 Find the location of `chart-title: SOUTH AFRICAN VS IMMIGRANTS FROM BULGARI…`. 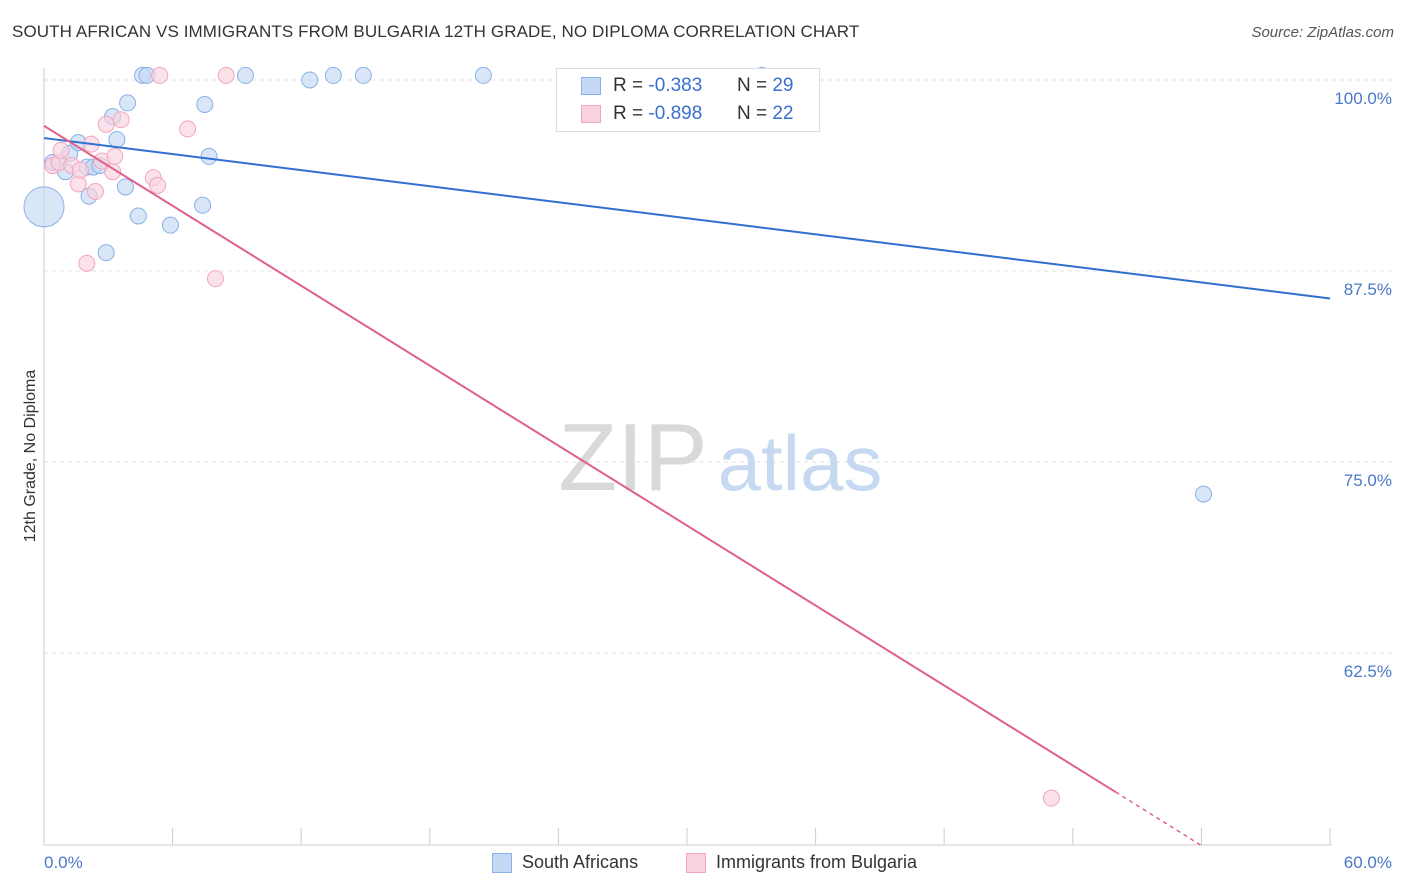

chart-title: SOUTH AFRICAN VS IMMIGRANTS FROM BULGARI… is located at coordinates (436, 31).